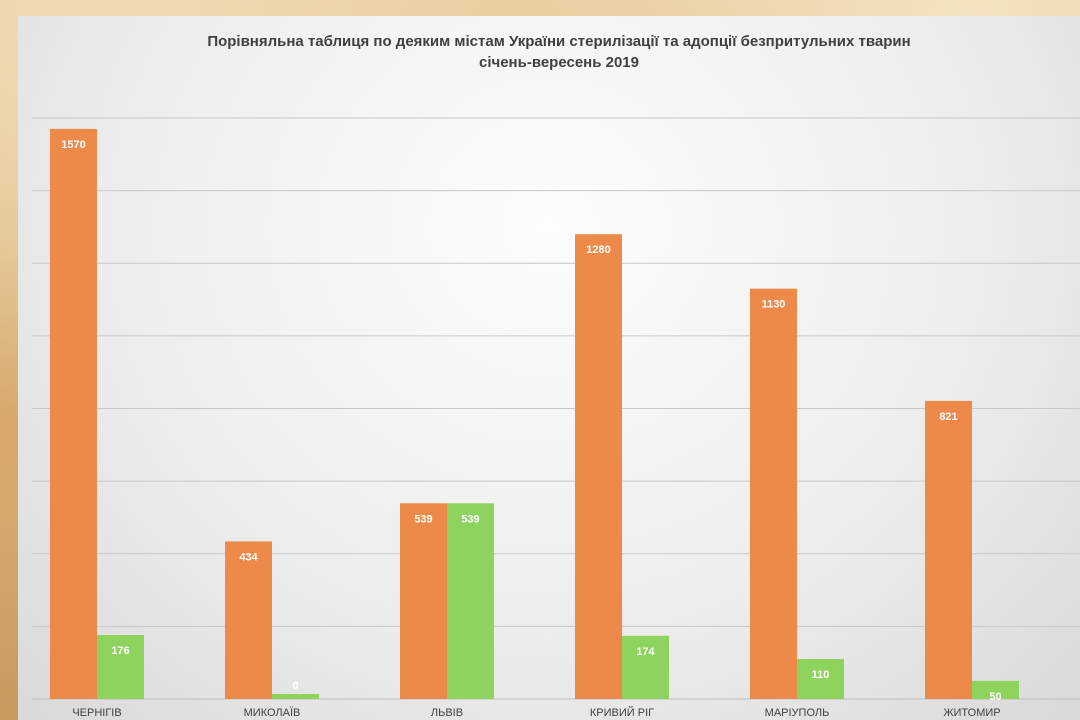 The image size is (1080, 720). Describe the element at coordinates (295, 686) in the screenshot. I see `data-label: 0` at that location.